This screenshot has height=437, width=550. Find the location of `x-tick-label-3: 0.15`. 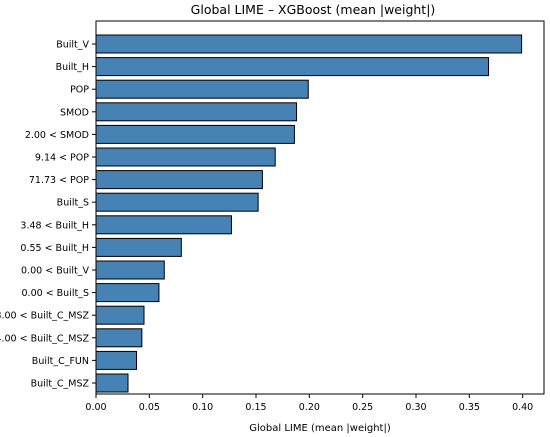

x-tick-label-3: 0.15 is located at coordinates (255, 407).